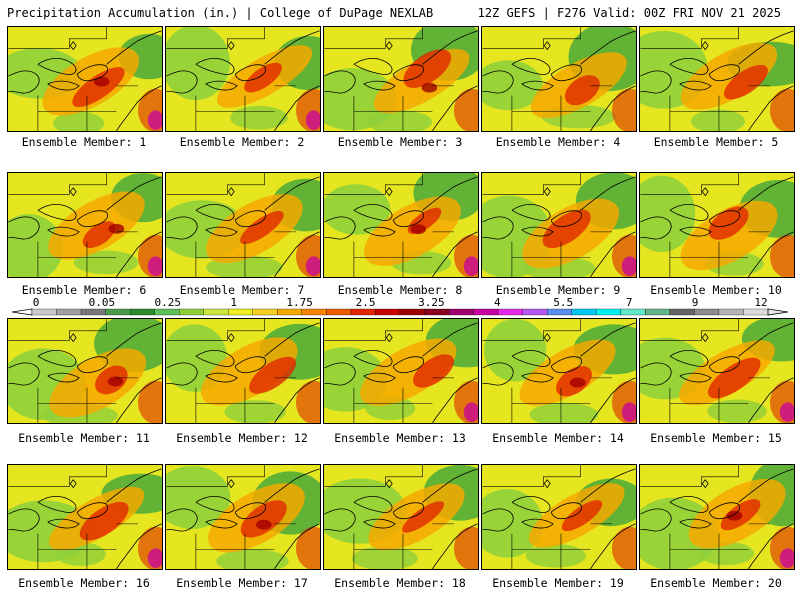  What do you see at coordinates (299, 302) in the screenshot?
I see `colorbar-tick-label: 1.75` at bounding box center [299, 302].